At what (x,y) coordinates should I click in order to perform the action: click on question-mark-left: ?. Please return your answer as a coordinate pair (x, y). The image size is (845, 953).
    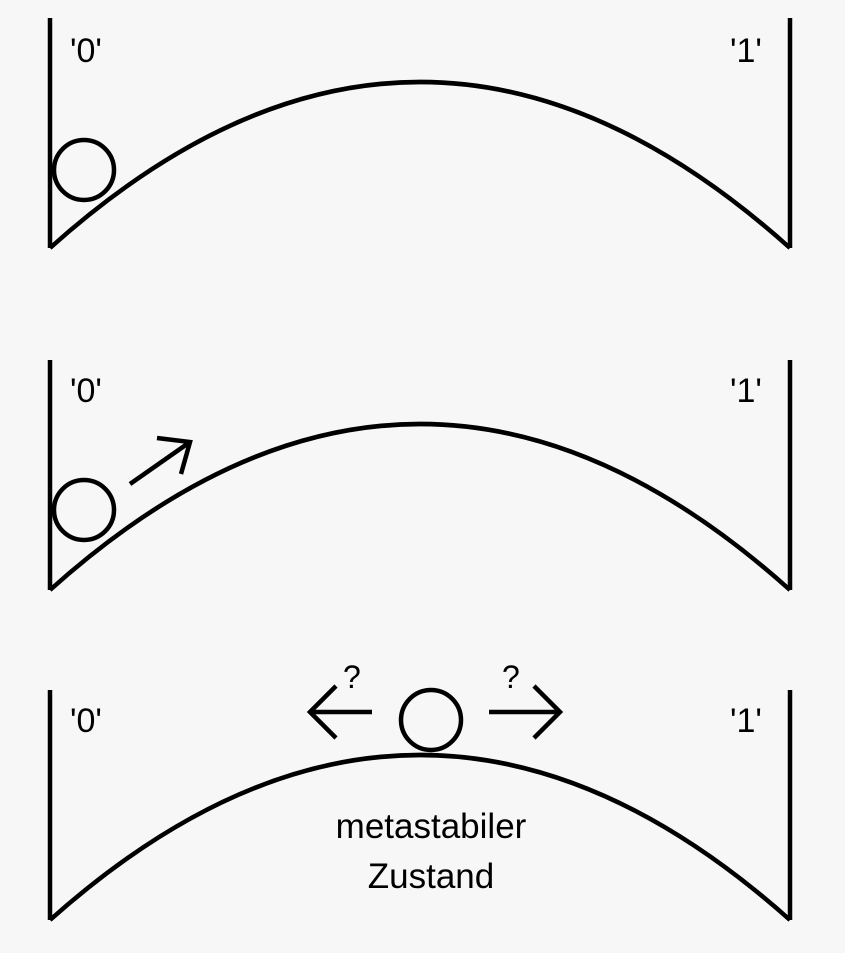
    Looking at the image, I should click on (352, 677).